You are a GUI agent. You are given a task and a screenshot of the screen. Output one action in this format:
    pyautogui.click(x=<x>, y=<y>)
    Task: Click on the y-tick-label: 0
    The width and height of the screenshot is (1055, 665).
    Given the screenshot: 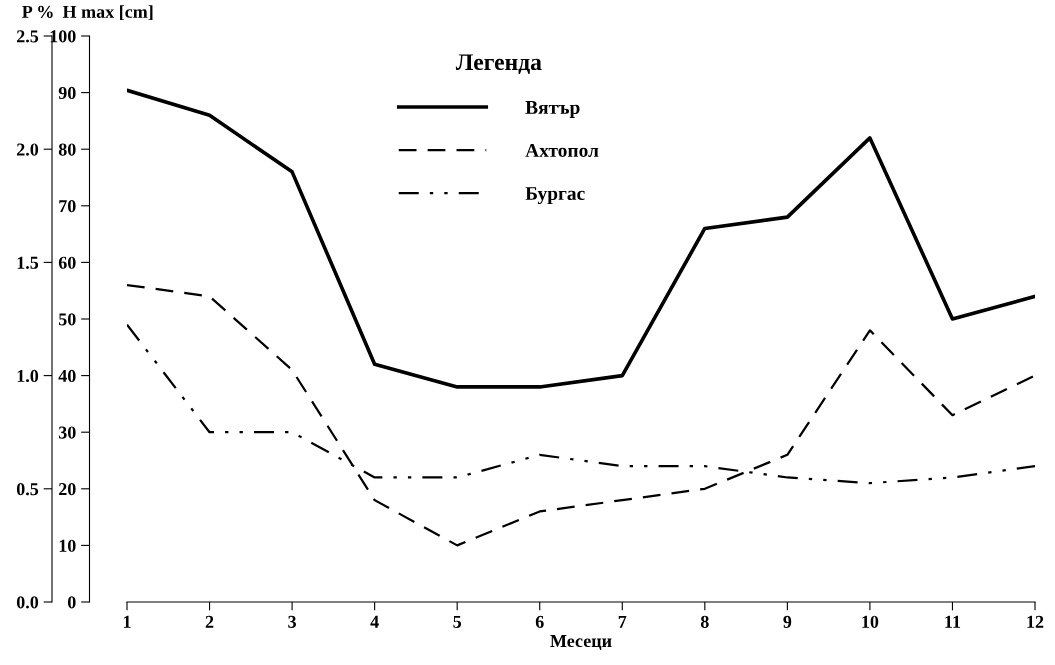 What is the action you would take?
    pyautogui.click(x=71, y=602)
    